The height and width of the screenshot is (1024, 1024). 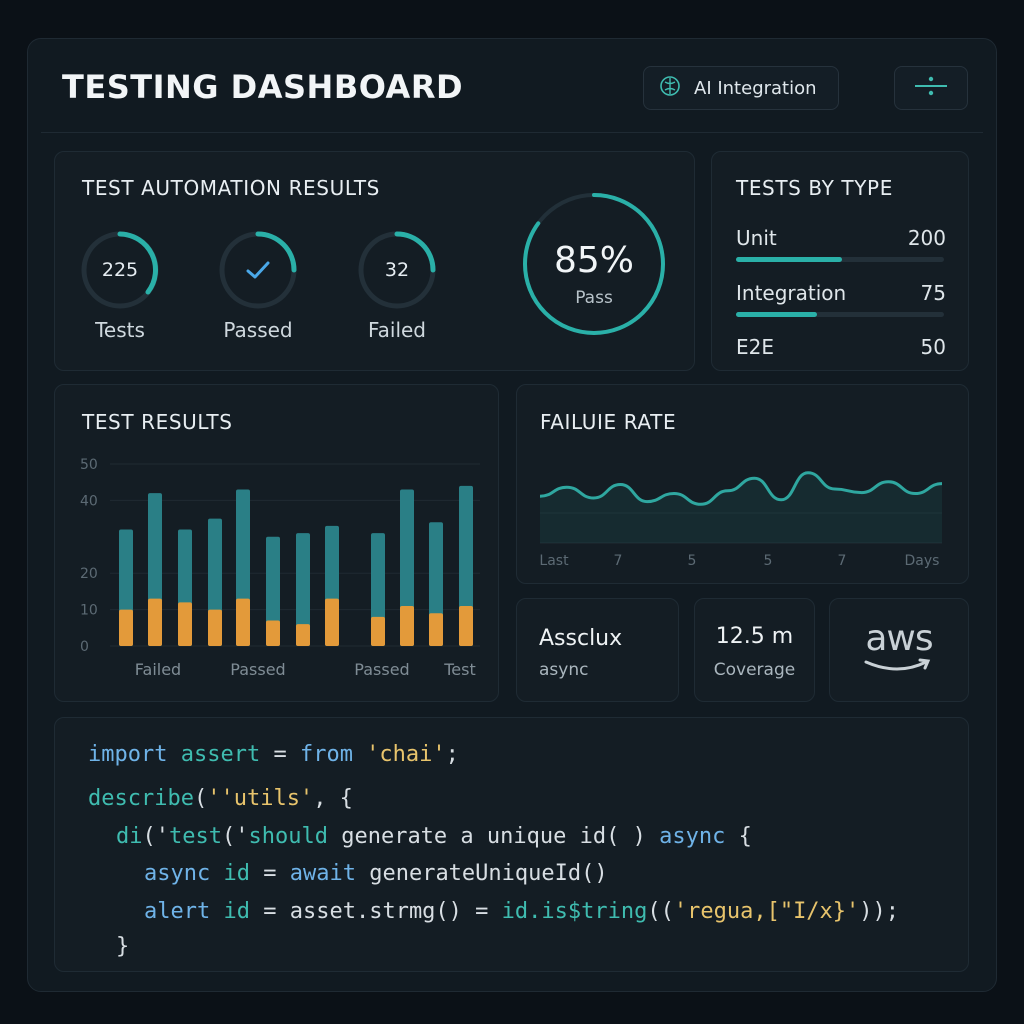 What do you see at coordinates (157, 422) in the screenshot?
I see `results-title: TEST RESULTS` at bounding box center [157, 422].